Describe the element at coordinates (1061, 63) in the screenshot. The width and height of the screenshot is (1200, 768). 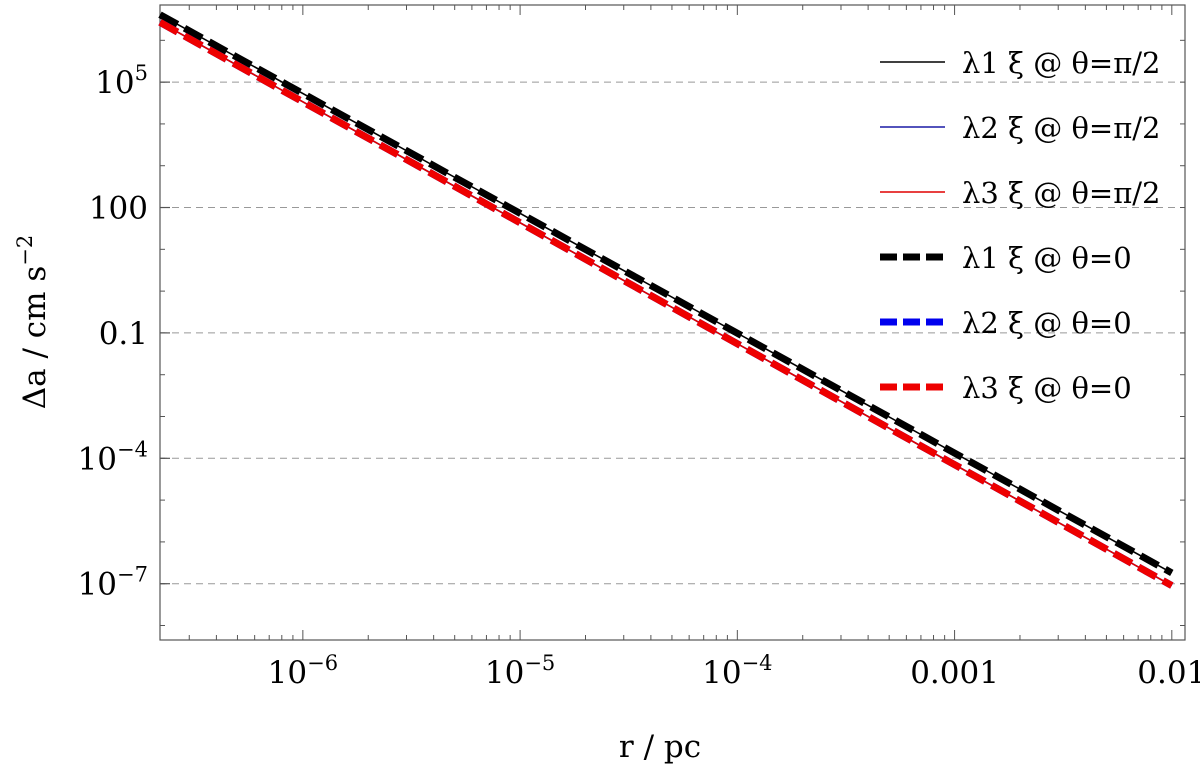
I see `legend-label: λ1 ξ @ θ=π/2` at that location.